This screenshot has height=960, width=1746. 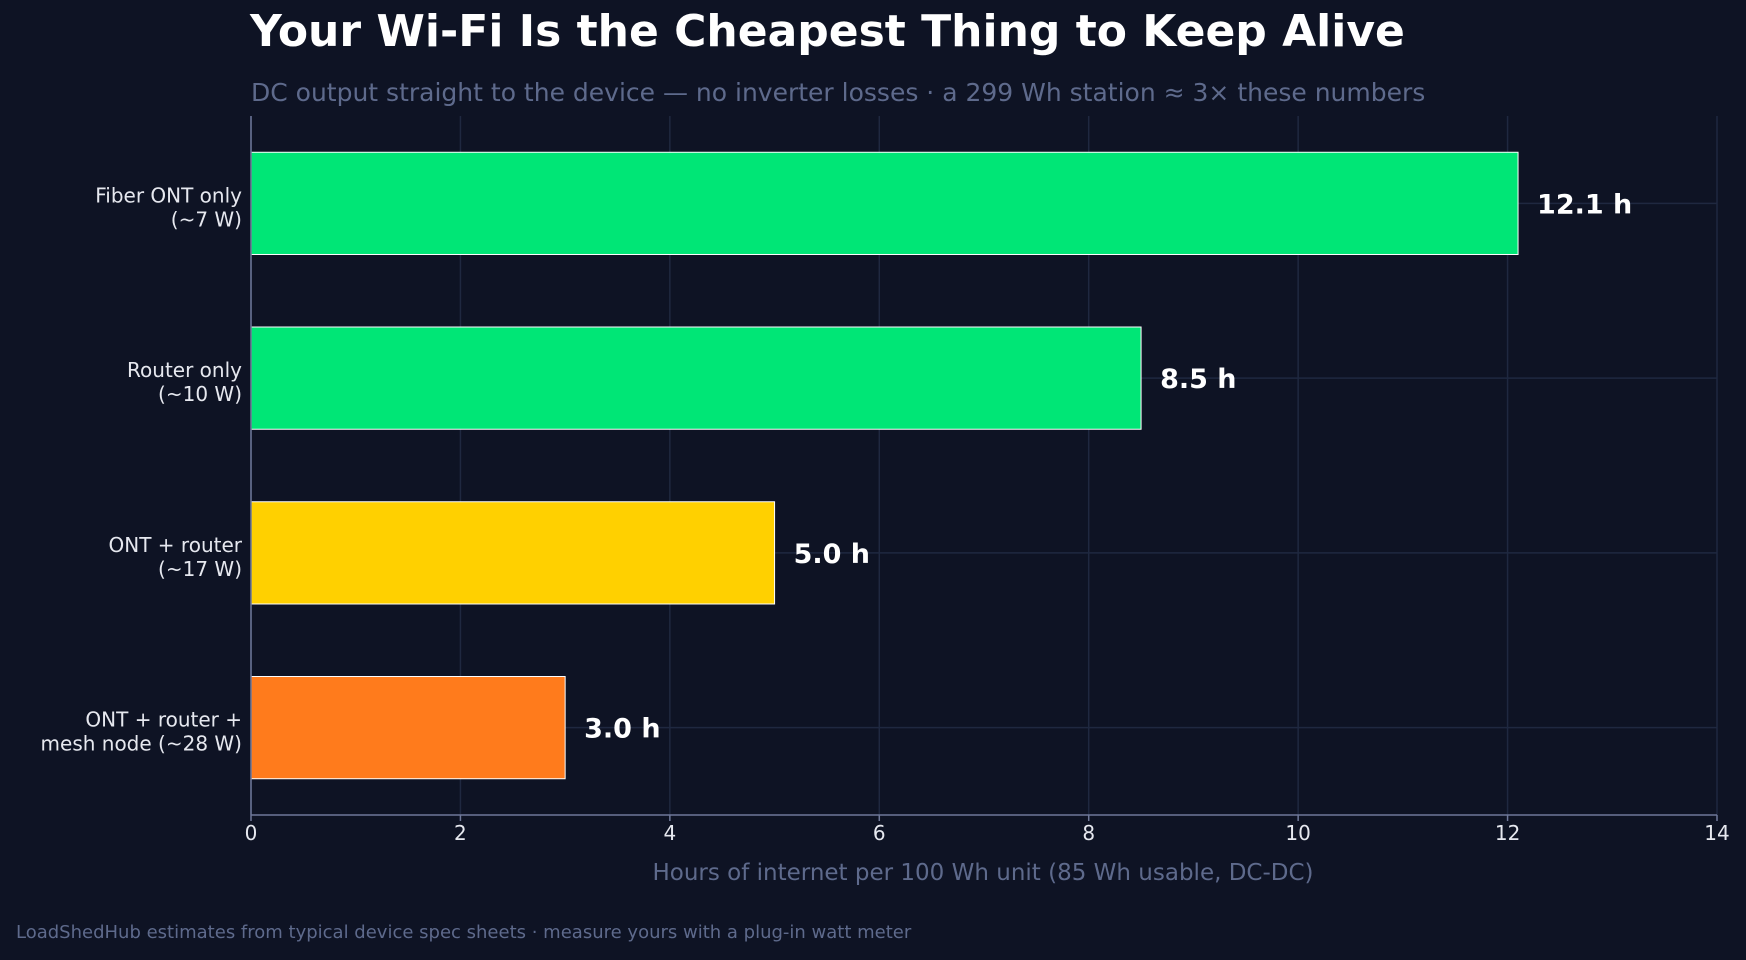 What do you see at coordinates (1088, 833) in the screenshot?
I see `x-tick-label: 8` at bounding box center [1088, 833].